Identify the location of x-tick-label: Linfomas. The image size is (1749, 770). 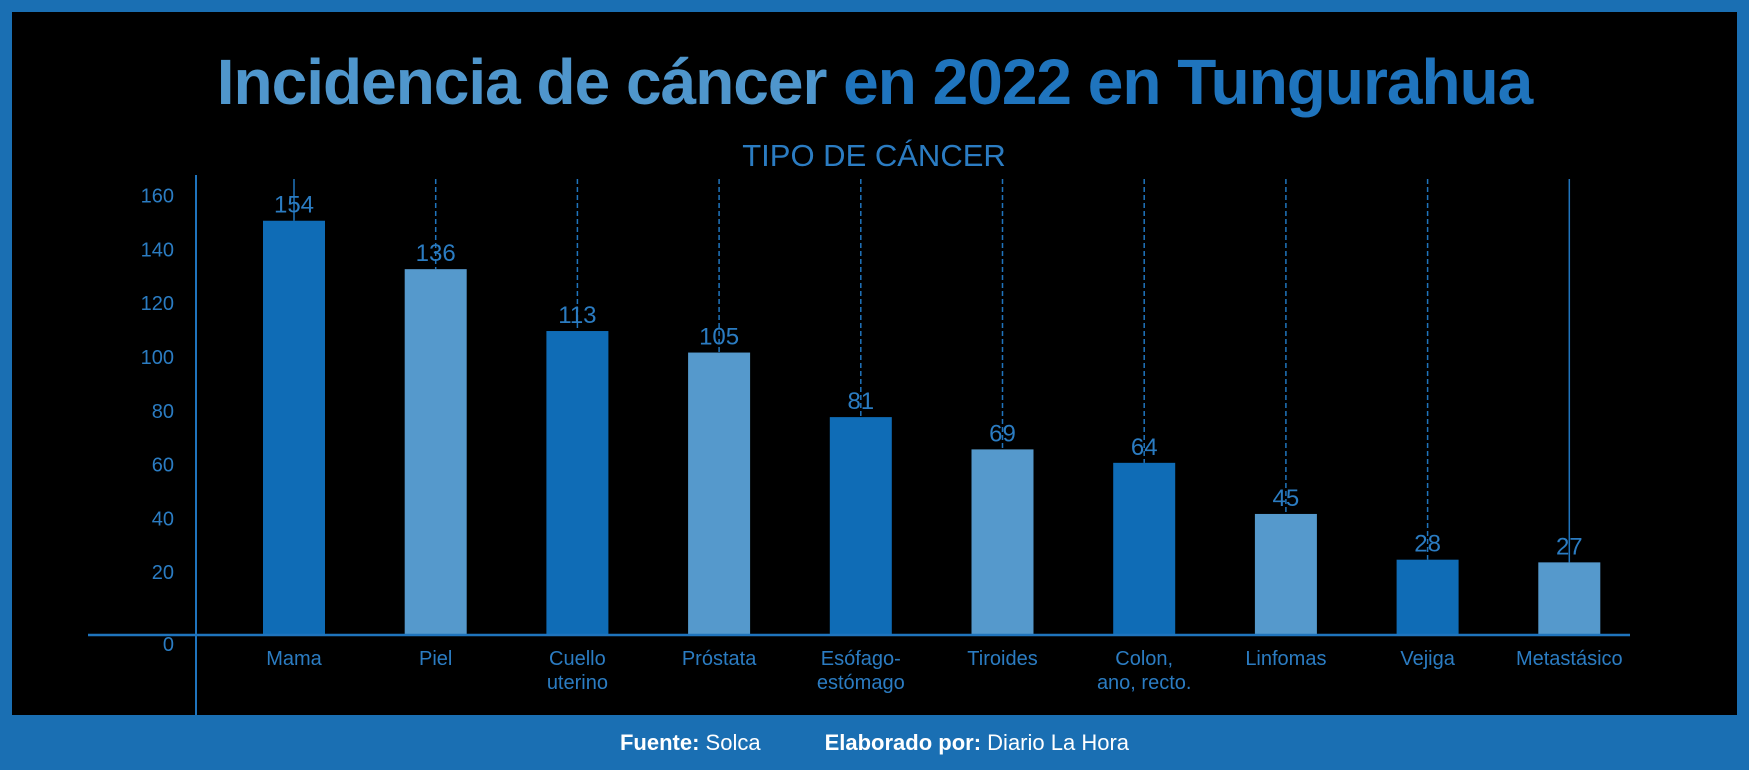
(1285, 659).